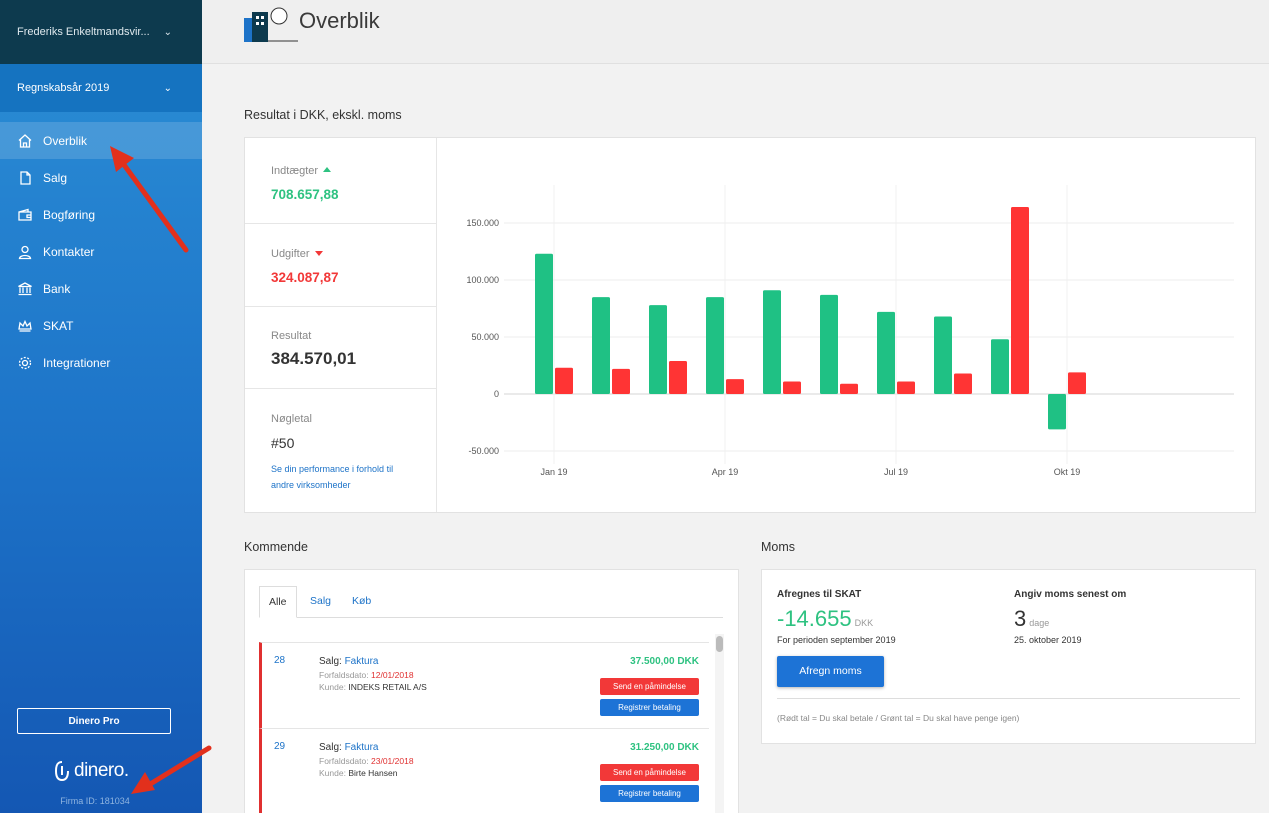  Describe the element at coordinates (101, 288) in the screenshot. I see `sidebar-item-bank: Bank` at that location.